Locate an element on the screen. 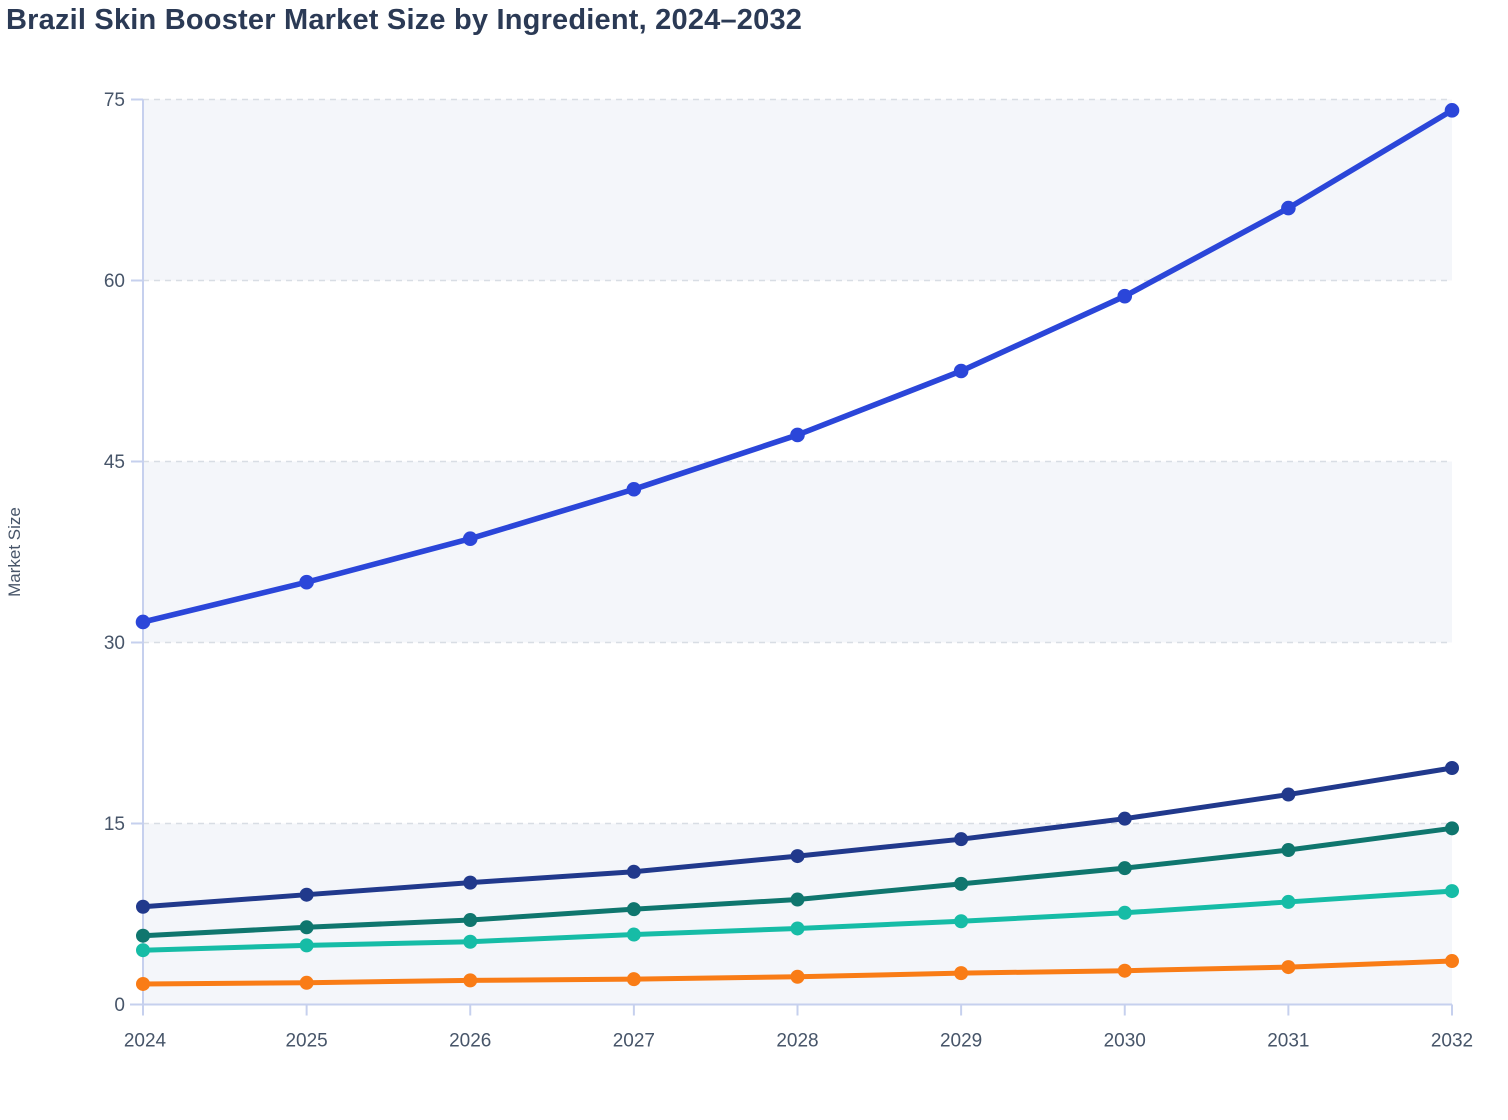 This screenshot has width=1508, height=1120. data-point-series-2-navy-2030 is located at coordinates (1124, 818).